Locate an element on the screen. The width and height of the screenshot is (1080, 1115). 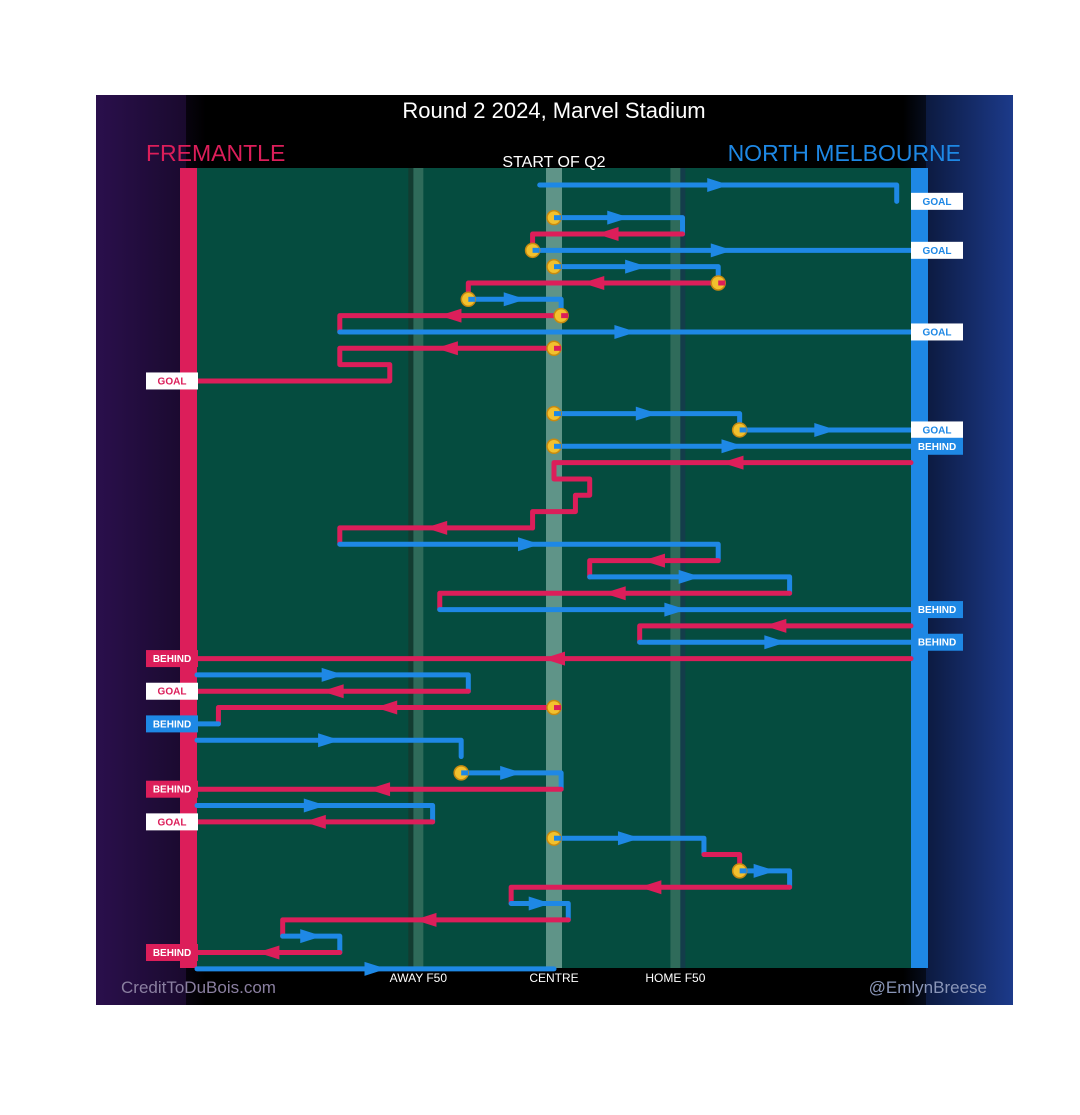
chart-title: Round 2 2024, Marvel Stadium is located at coordinates (553, 110).